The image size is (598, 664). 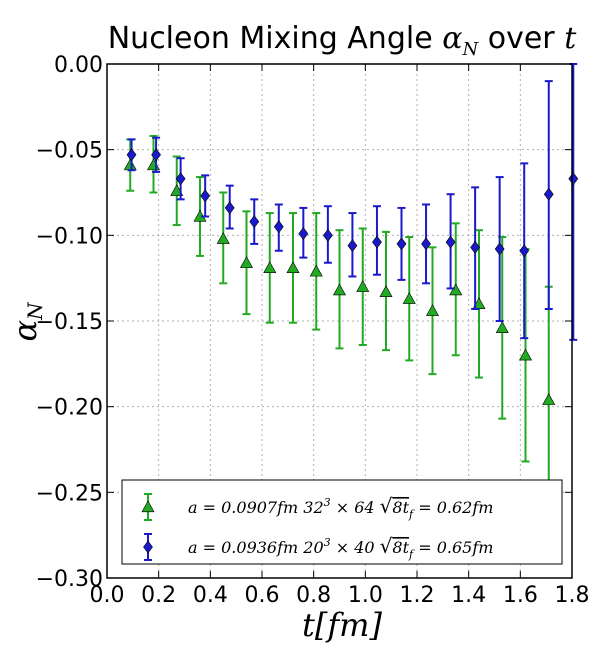 I want to click on x-tick-label: 1.6, so click(x=520, y=595).